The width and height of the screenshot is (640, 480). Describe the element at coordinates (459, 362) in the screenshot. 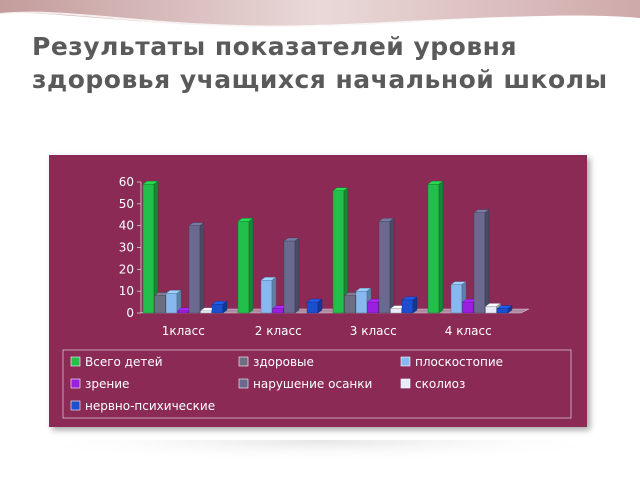

I see `legend-label: плоскостопие` at that location.